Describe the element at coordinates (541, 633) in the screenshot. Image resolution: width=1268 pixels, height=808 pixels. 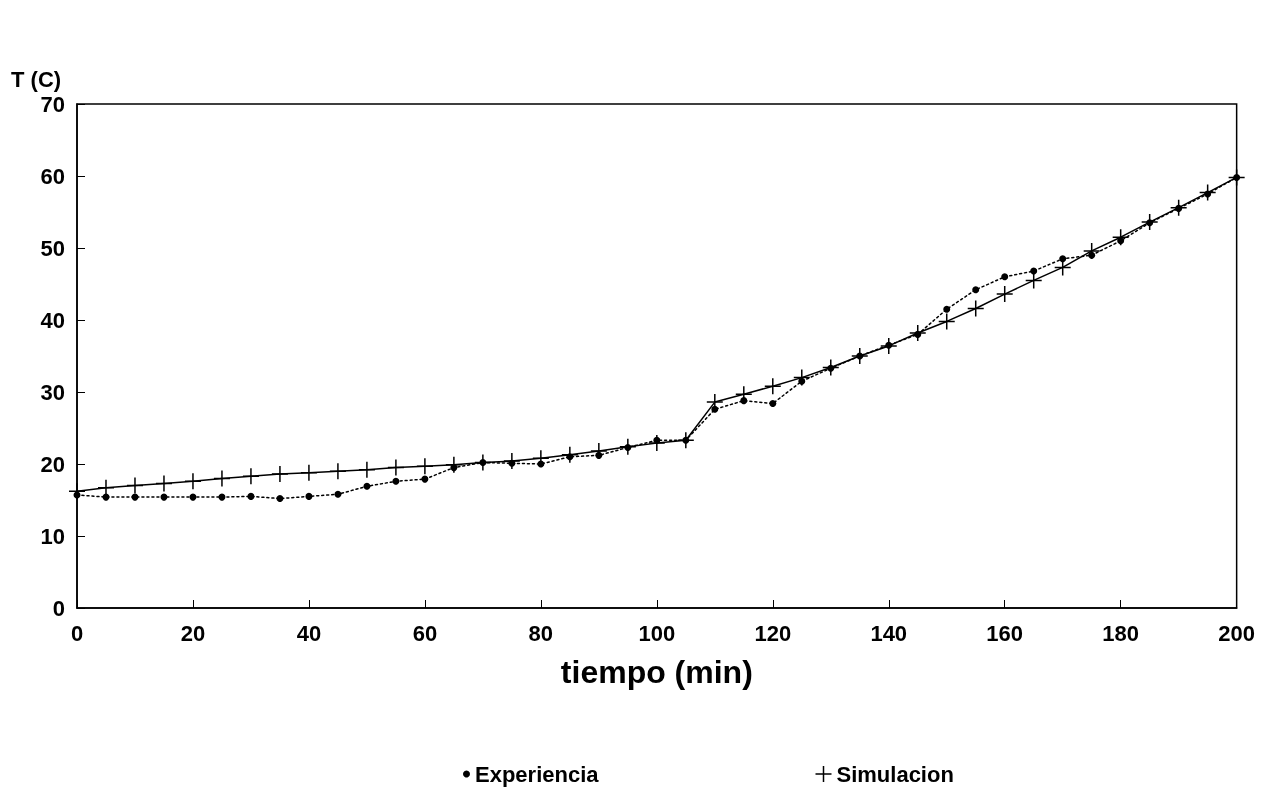
I see `x-tick-label: 80` at that location.